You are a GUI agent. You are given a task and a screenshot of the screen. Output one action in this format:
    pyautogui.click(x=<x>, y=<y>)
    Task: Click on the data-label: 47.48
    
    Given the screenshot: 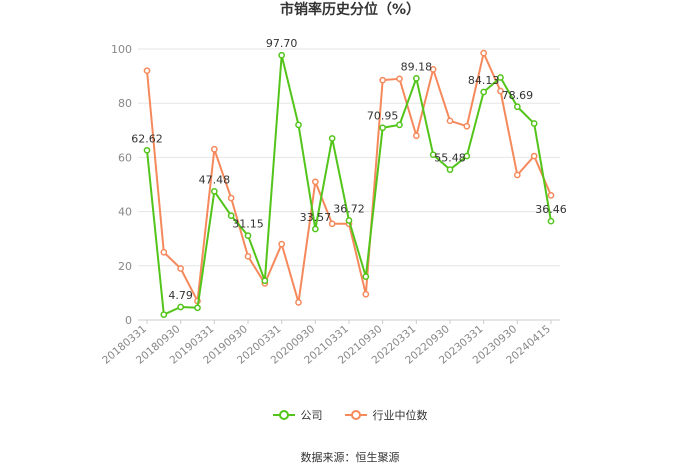 What is the action you would take?
    pyautogui.click(x=215, y=179)
    